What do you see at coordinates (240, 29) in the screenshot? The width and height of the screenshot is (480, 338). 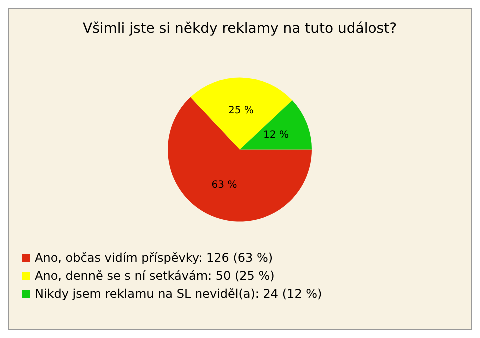 I see `chart-title: Všimli jste si někdy reklamy na tuto událost?` at bounding box center [240, 29].